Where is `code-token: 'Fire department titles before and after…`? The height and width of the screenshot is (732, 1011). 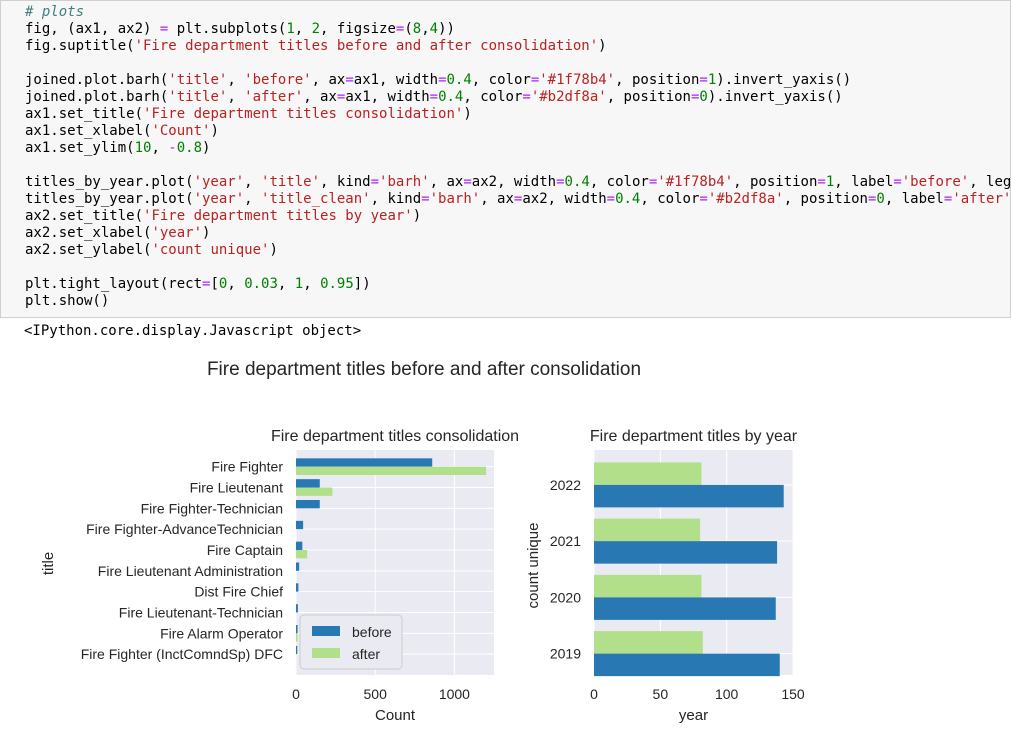 code-token: 'Fire department titles before and after… is located at coordinates (366, 46).